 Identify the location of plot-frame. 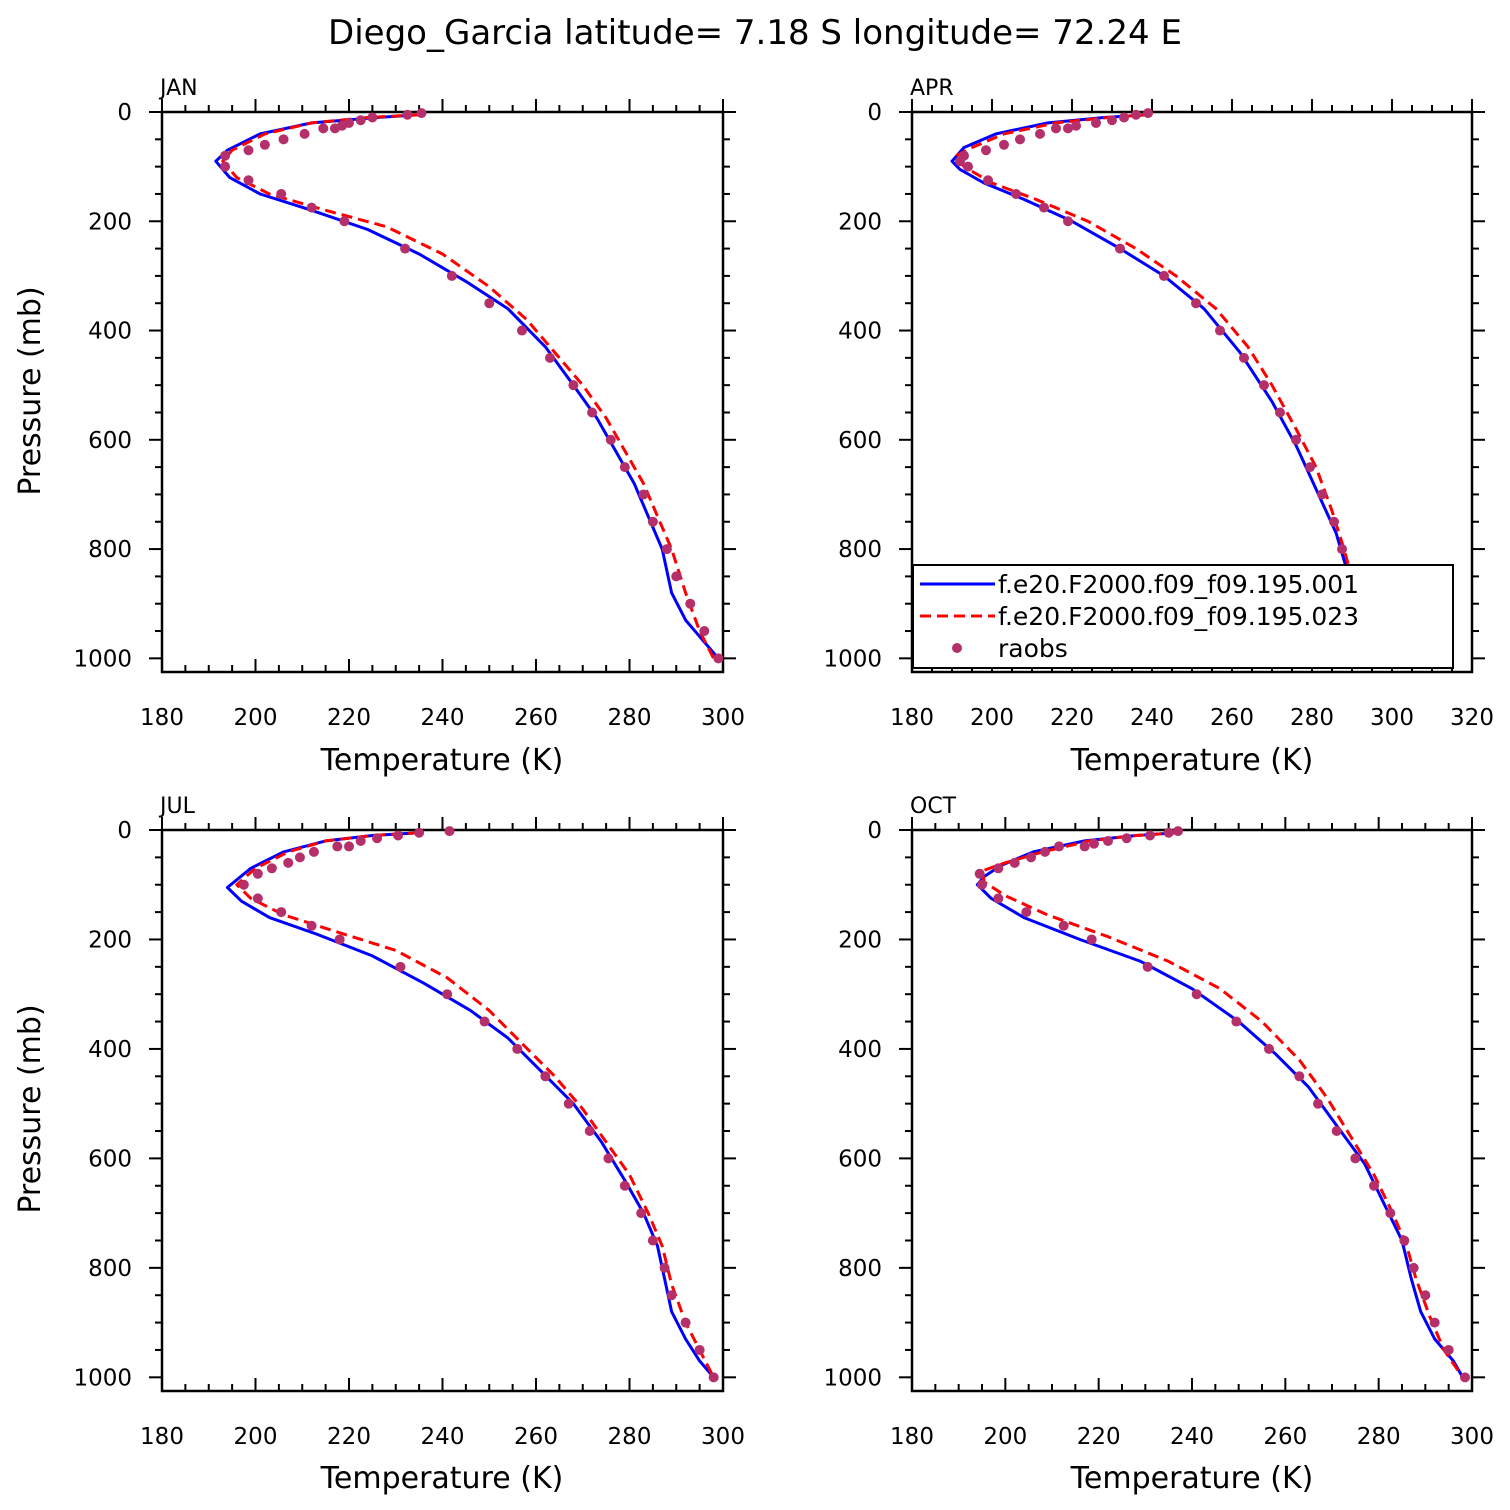
(442, 1110).